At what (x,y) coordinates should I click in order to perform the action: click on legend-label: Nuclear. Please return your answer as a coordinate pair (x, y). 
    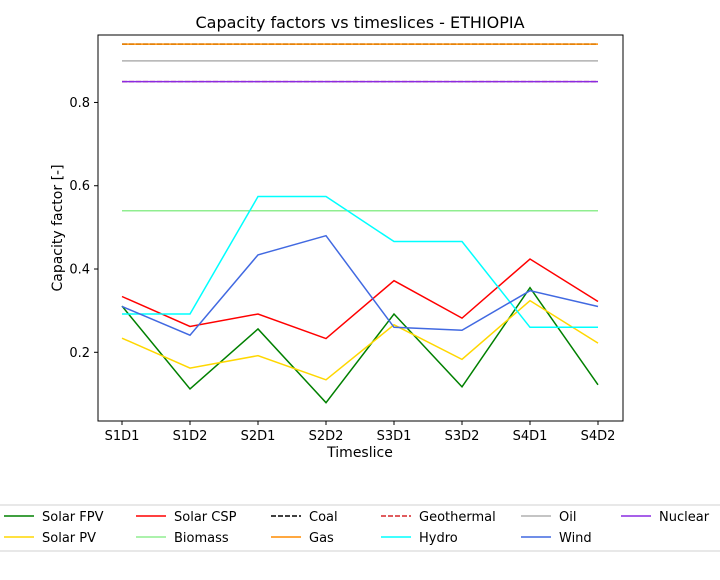
    Looking at the image, I should click on (684, 517).